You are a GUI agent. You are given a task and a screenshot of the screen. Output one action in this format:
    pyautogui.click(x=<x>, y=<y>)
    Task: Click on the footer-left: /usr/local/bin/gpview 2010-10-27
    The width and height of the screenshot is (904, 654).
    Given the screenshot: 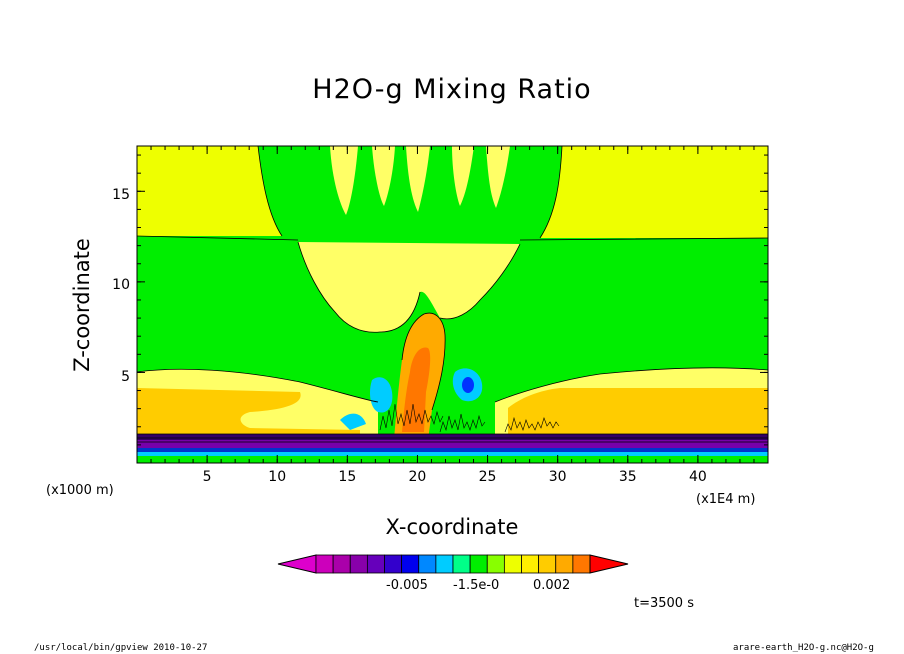 What is the action you would take?
    pyautogui.click(x=121, y=648)
    